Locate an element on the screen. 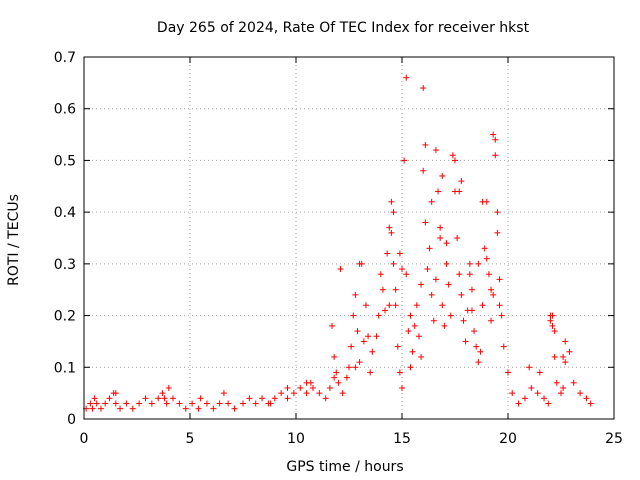 The image size is (640, 480). y-tick-label: 0 is located at coordinates (71, 420).